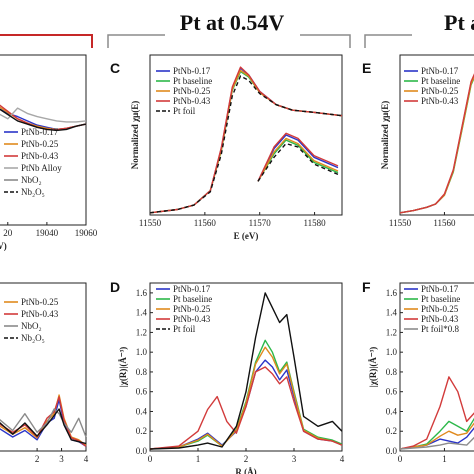 The image size is (474, 474). Describe the element at coordinates (43, 115) in the screenshot. I see `series-line-ptnb-alloy` at that location.